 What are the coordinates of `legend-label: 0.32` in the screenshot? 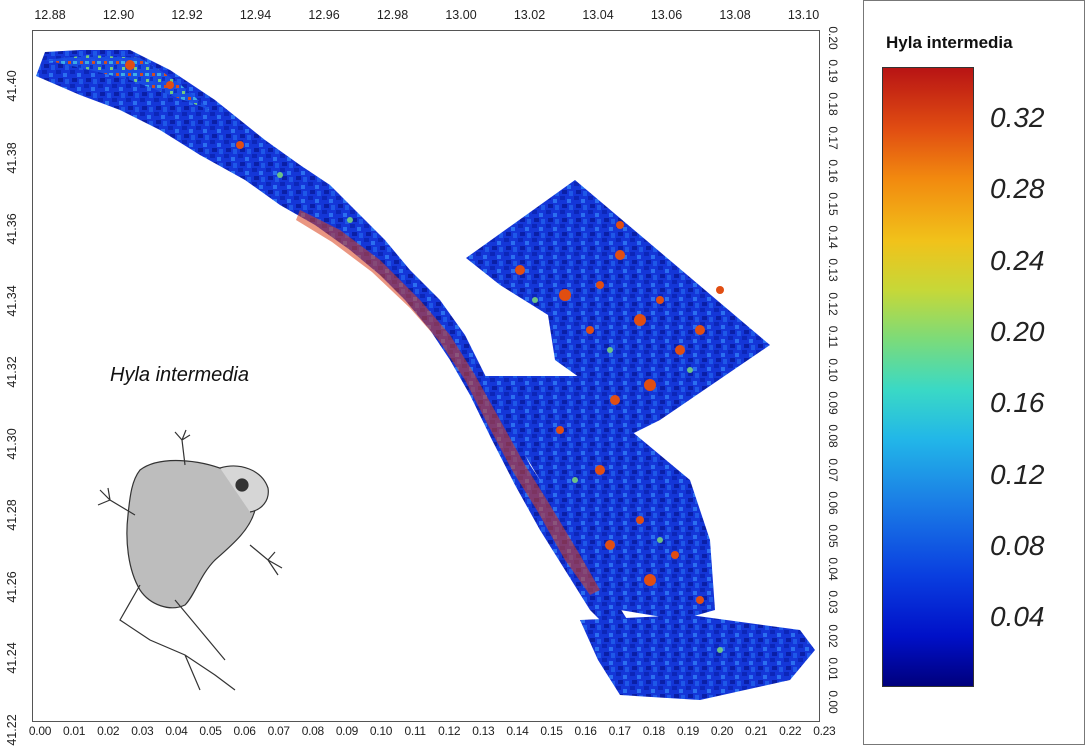 It's located at (1017, 117).